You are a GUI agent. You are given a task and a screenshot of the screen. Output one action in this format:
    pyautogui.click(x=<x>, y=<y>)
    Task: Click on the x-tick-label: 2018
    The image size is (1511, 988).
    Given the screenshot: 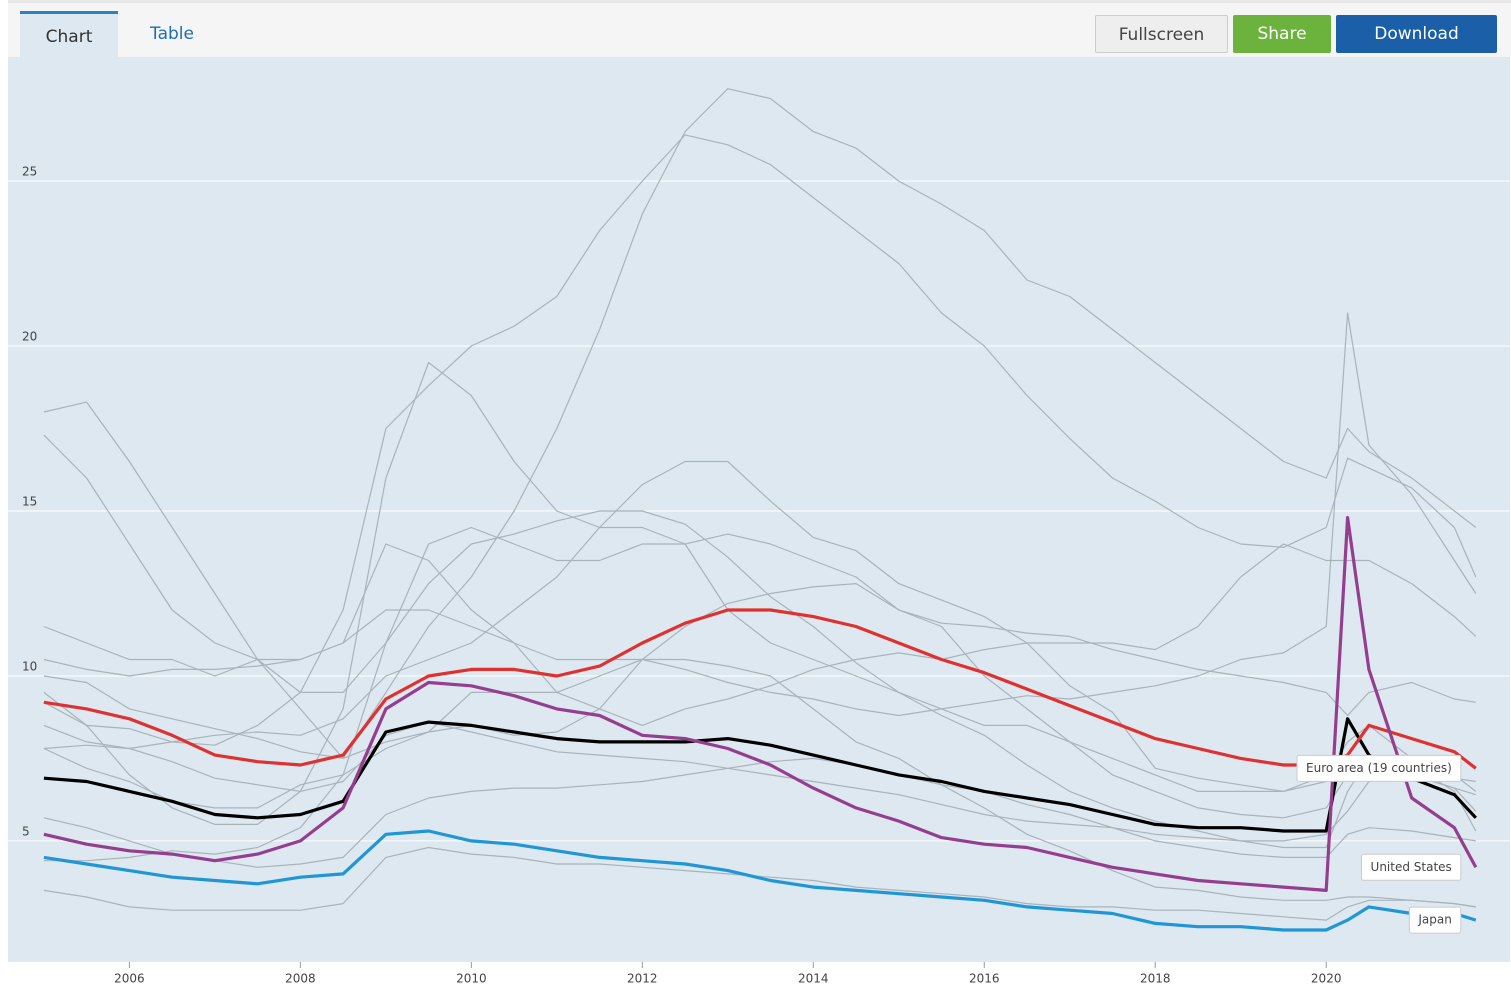 What is the action you would take?
    pyautogui.click(x=1155, y=979)
    